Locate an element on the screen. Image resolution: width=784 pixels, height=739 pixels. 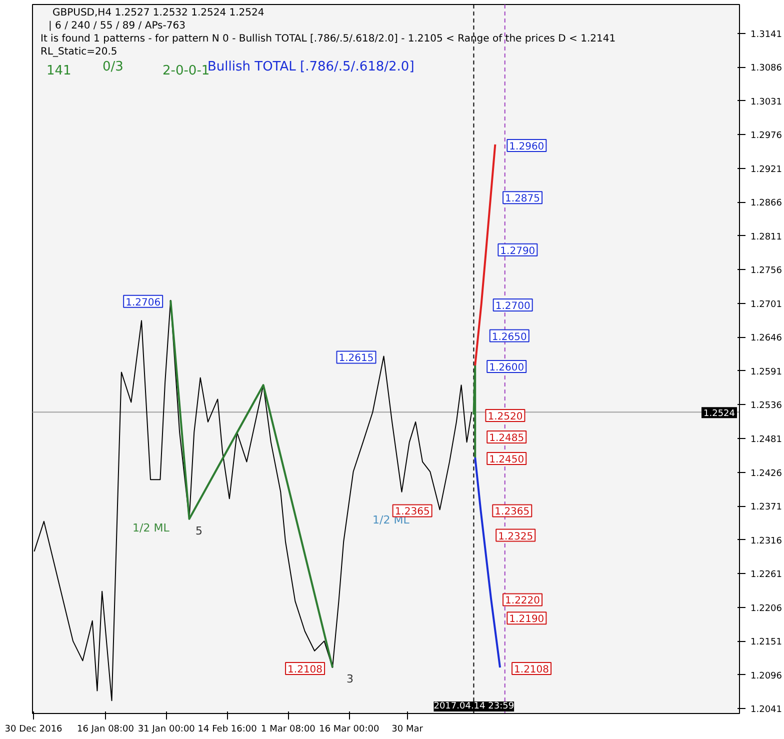
annotation: 1.2520 is located at coordinates (505, 417).